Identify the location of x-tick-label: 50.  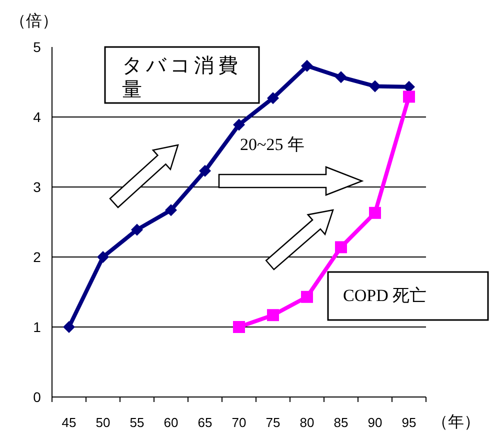
(103, 422).